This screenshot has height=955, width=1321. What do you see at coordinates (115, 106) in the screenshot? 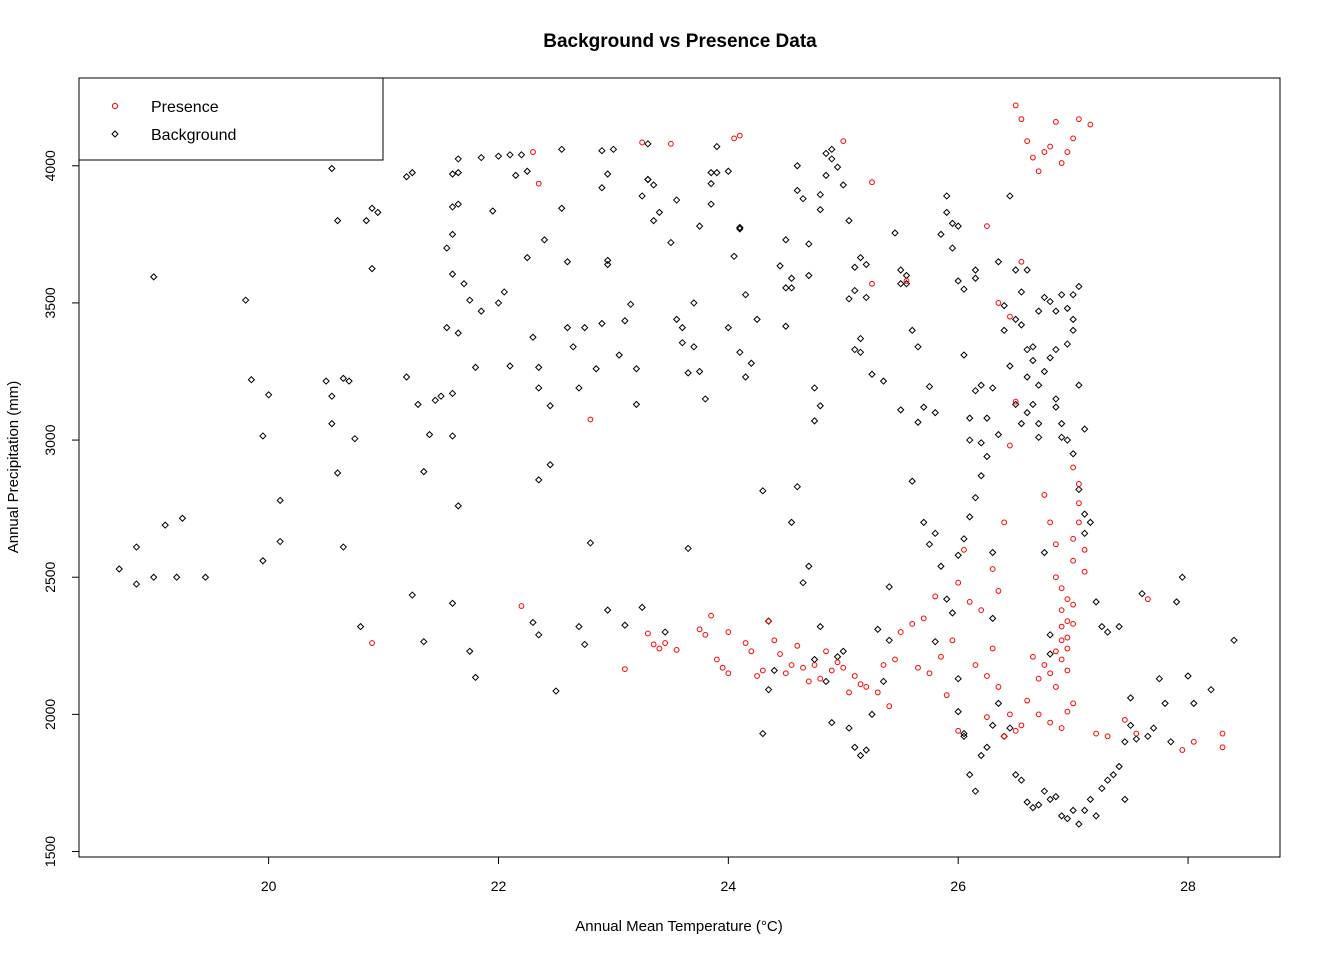
I see `legend-presence-symbol` at bounding box center [115, 106].